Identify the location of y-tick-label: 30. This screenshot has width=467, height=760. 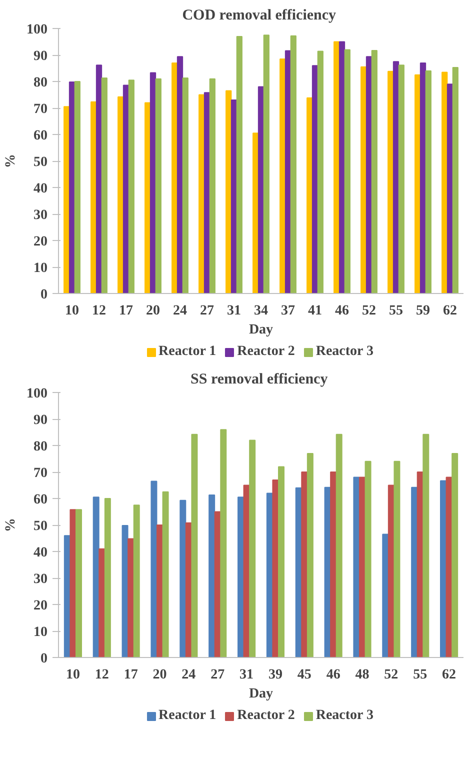
(41, 579).